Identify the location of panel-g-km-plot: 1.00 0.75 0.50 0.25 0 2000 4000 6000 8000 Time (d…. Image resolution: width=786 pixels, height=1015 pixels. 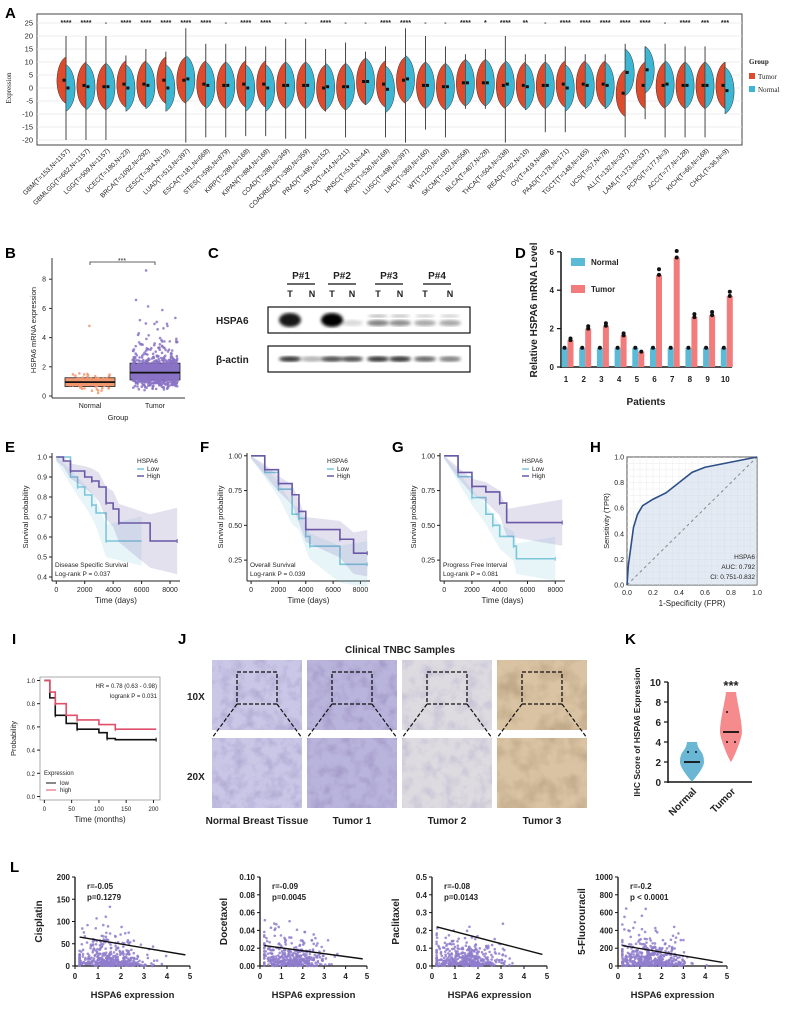
(487, 529).